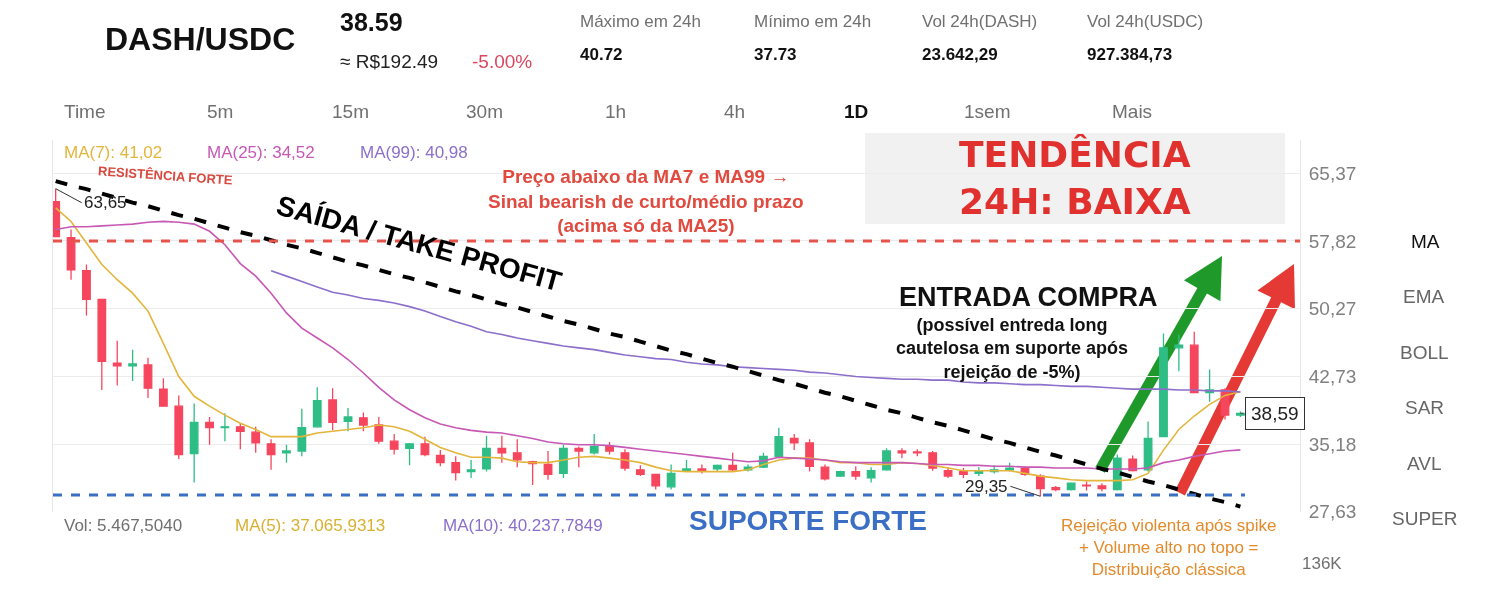 The image size is (1488, 595). What do you see at coordinates (1132, 111) in the screenshot?
I see `text: Mais` at bounding box center [1132, 111].